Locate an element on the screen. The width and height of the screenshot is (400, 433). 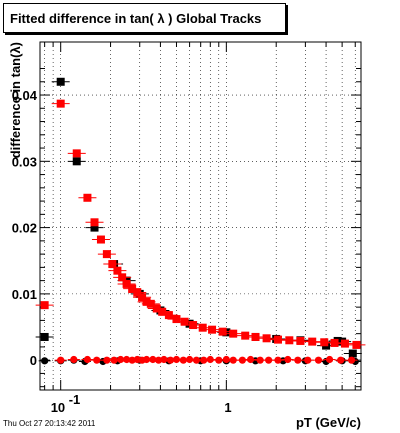
y-tick-label: 0.02 is located at coordinates (24, 228).